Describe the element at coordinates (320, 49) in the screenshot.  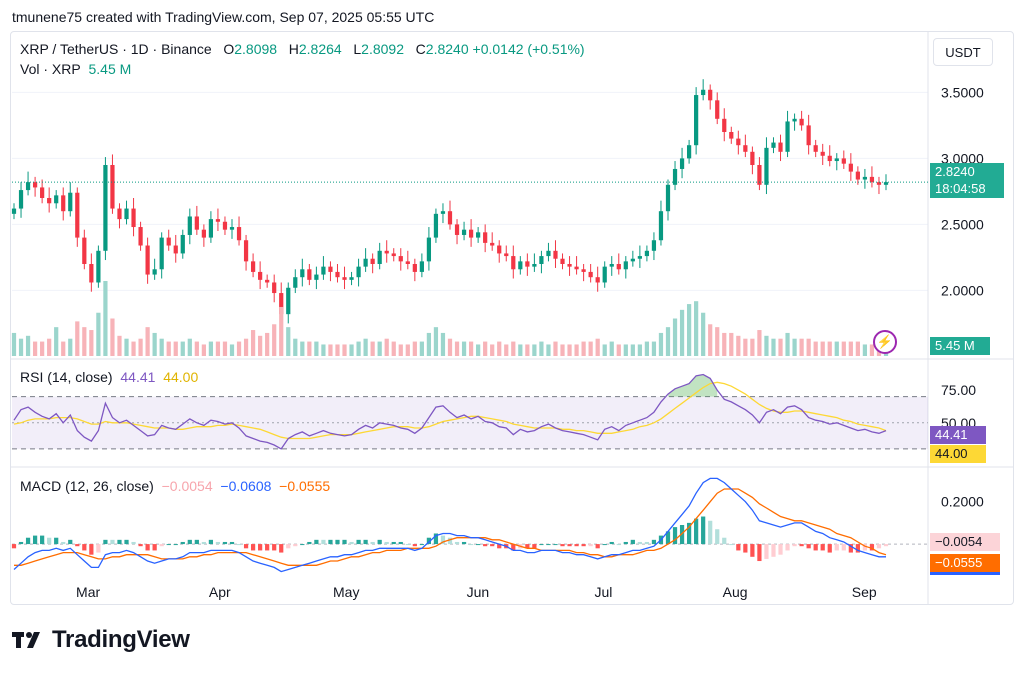
I see `high-value: 2.8264` at that location.